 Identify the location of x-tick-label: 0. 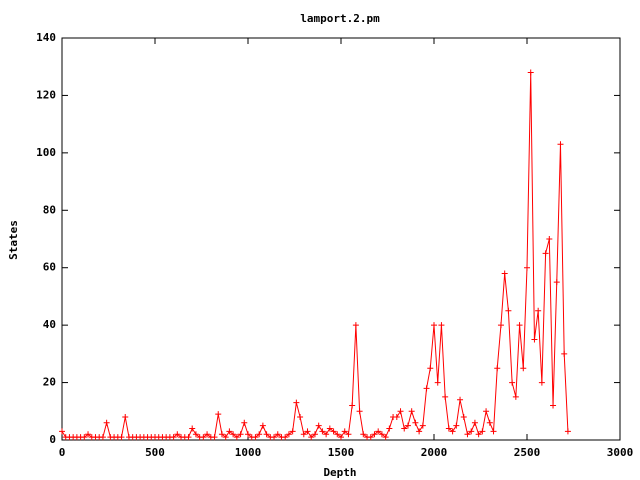
(62, 452).